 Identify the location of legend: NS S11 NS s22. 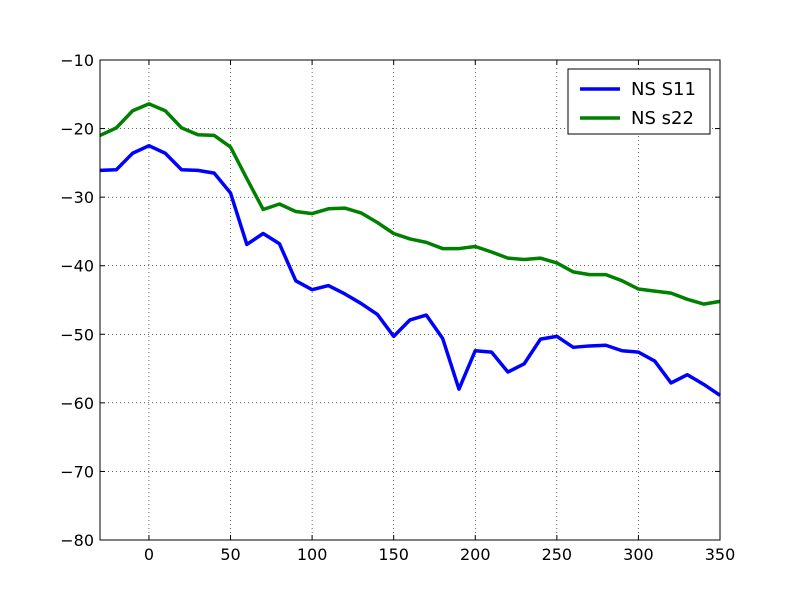
(639, 101).